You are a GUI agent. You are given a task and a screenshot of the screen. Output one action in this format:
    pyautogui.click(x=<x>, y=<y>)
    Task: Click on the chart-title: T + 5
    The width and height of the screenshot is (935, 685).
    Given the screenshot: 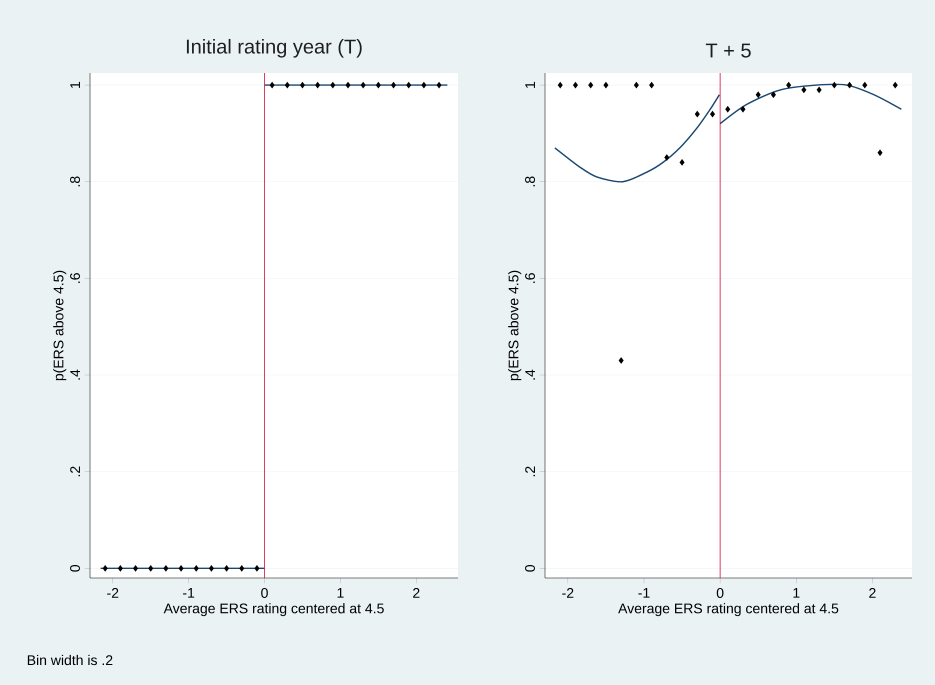 What is the action you would take?
    pyautogui.click(x=728, y=51)
    